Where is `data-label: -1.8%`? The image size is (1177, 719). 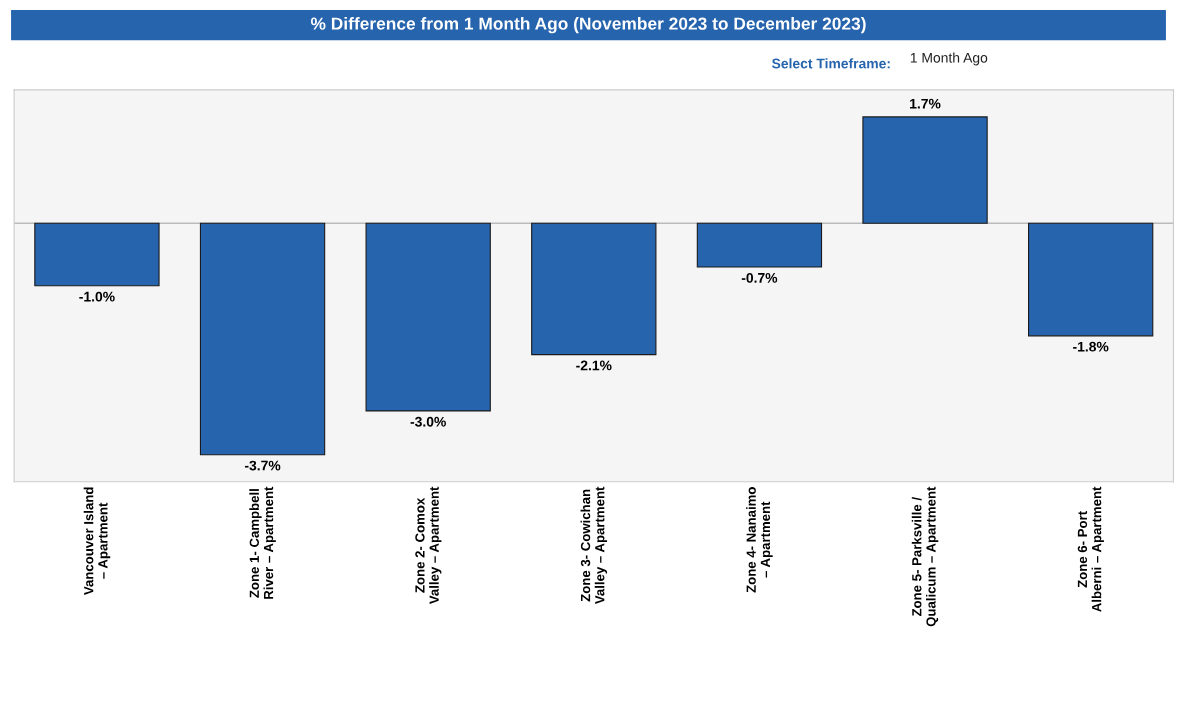 data-label: -1.8% is located at coordinates (1091, 346).